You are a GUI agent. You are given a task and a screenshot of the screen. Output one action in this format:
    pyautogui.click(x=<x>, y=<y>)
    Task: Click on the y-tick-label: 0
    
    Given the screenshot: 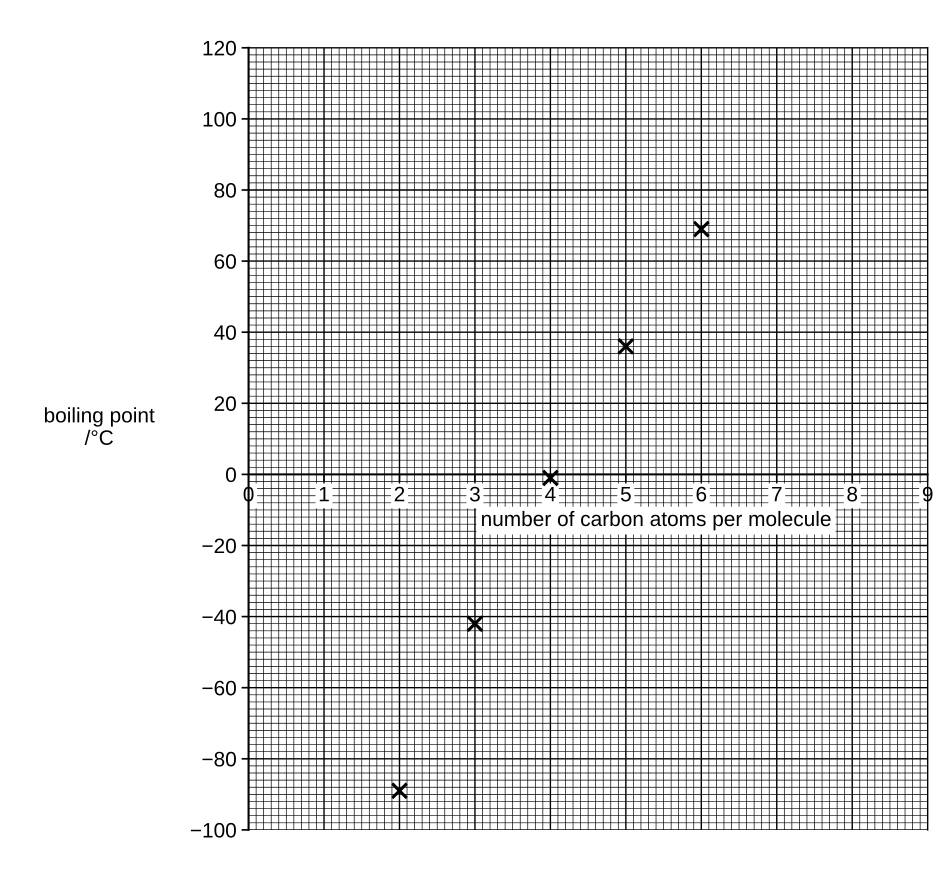 What is the action you would take?
    pyautogui.click(x=231, y=474)
    